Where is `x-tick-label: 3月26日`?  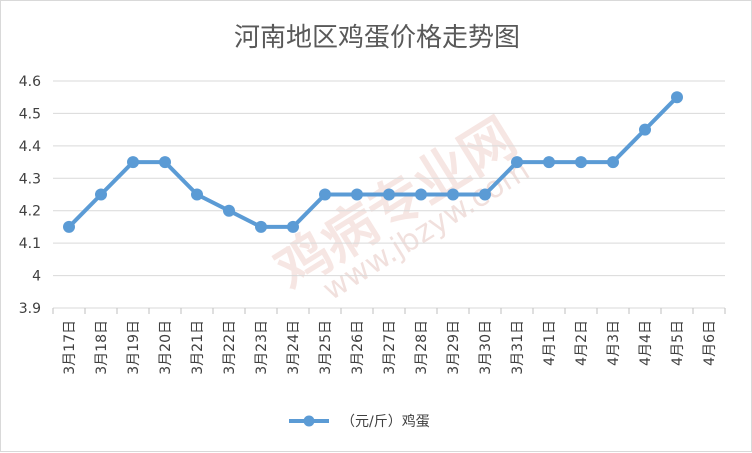
x-tick-label: 3月26日 is located at coordinates (358, 347).